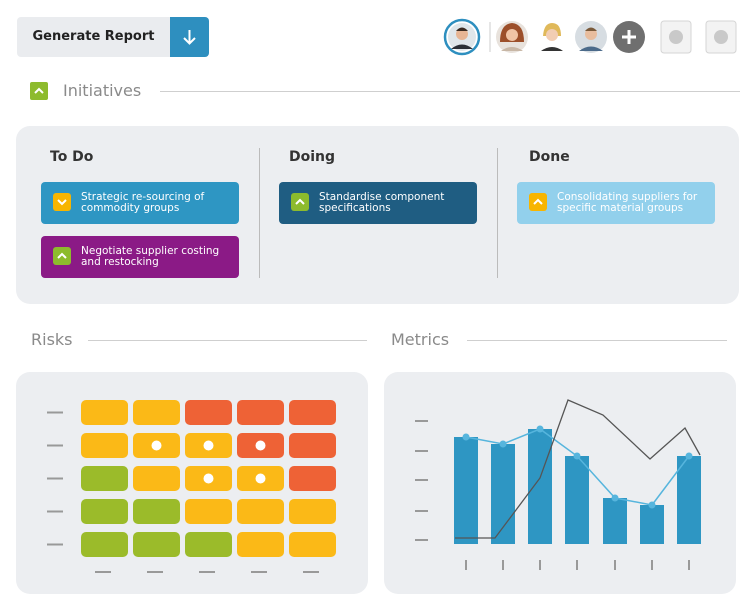  What do you see at coordinates (150, 251) in the screenshot?
I see `card-text: Negotiate supplier costing` at bounding box center [150, 251].